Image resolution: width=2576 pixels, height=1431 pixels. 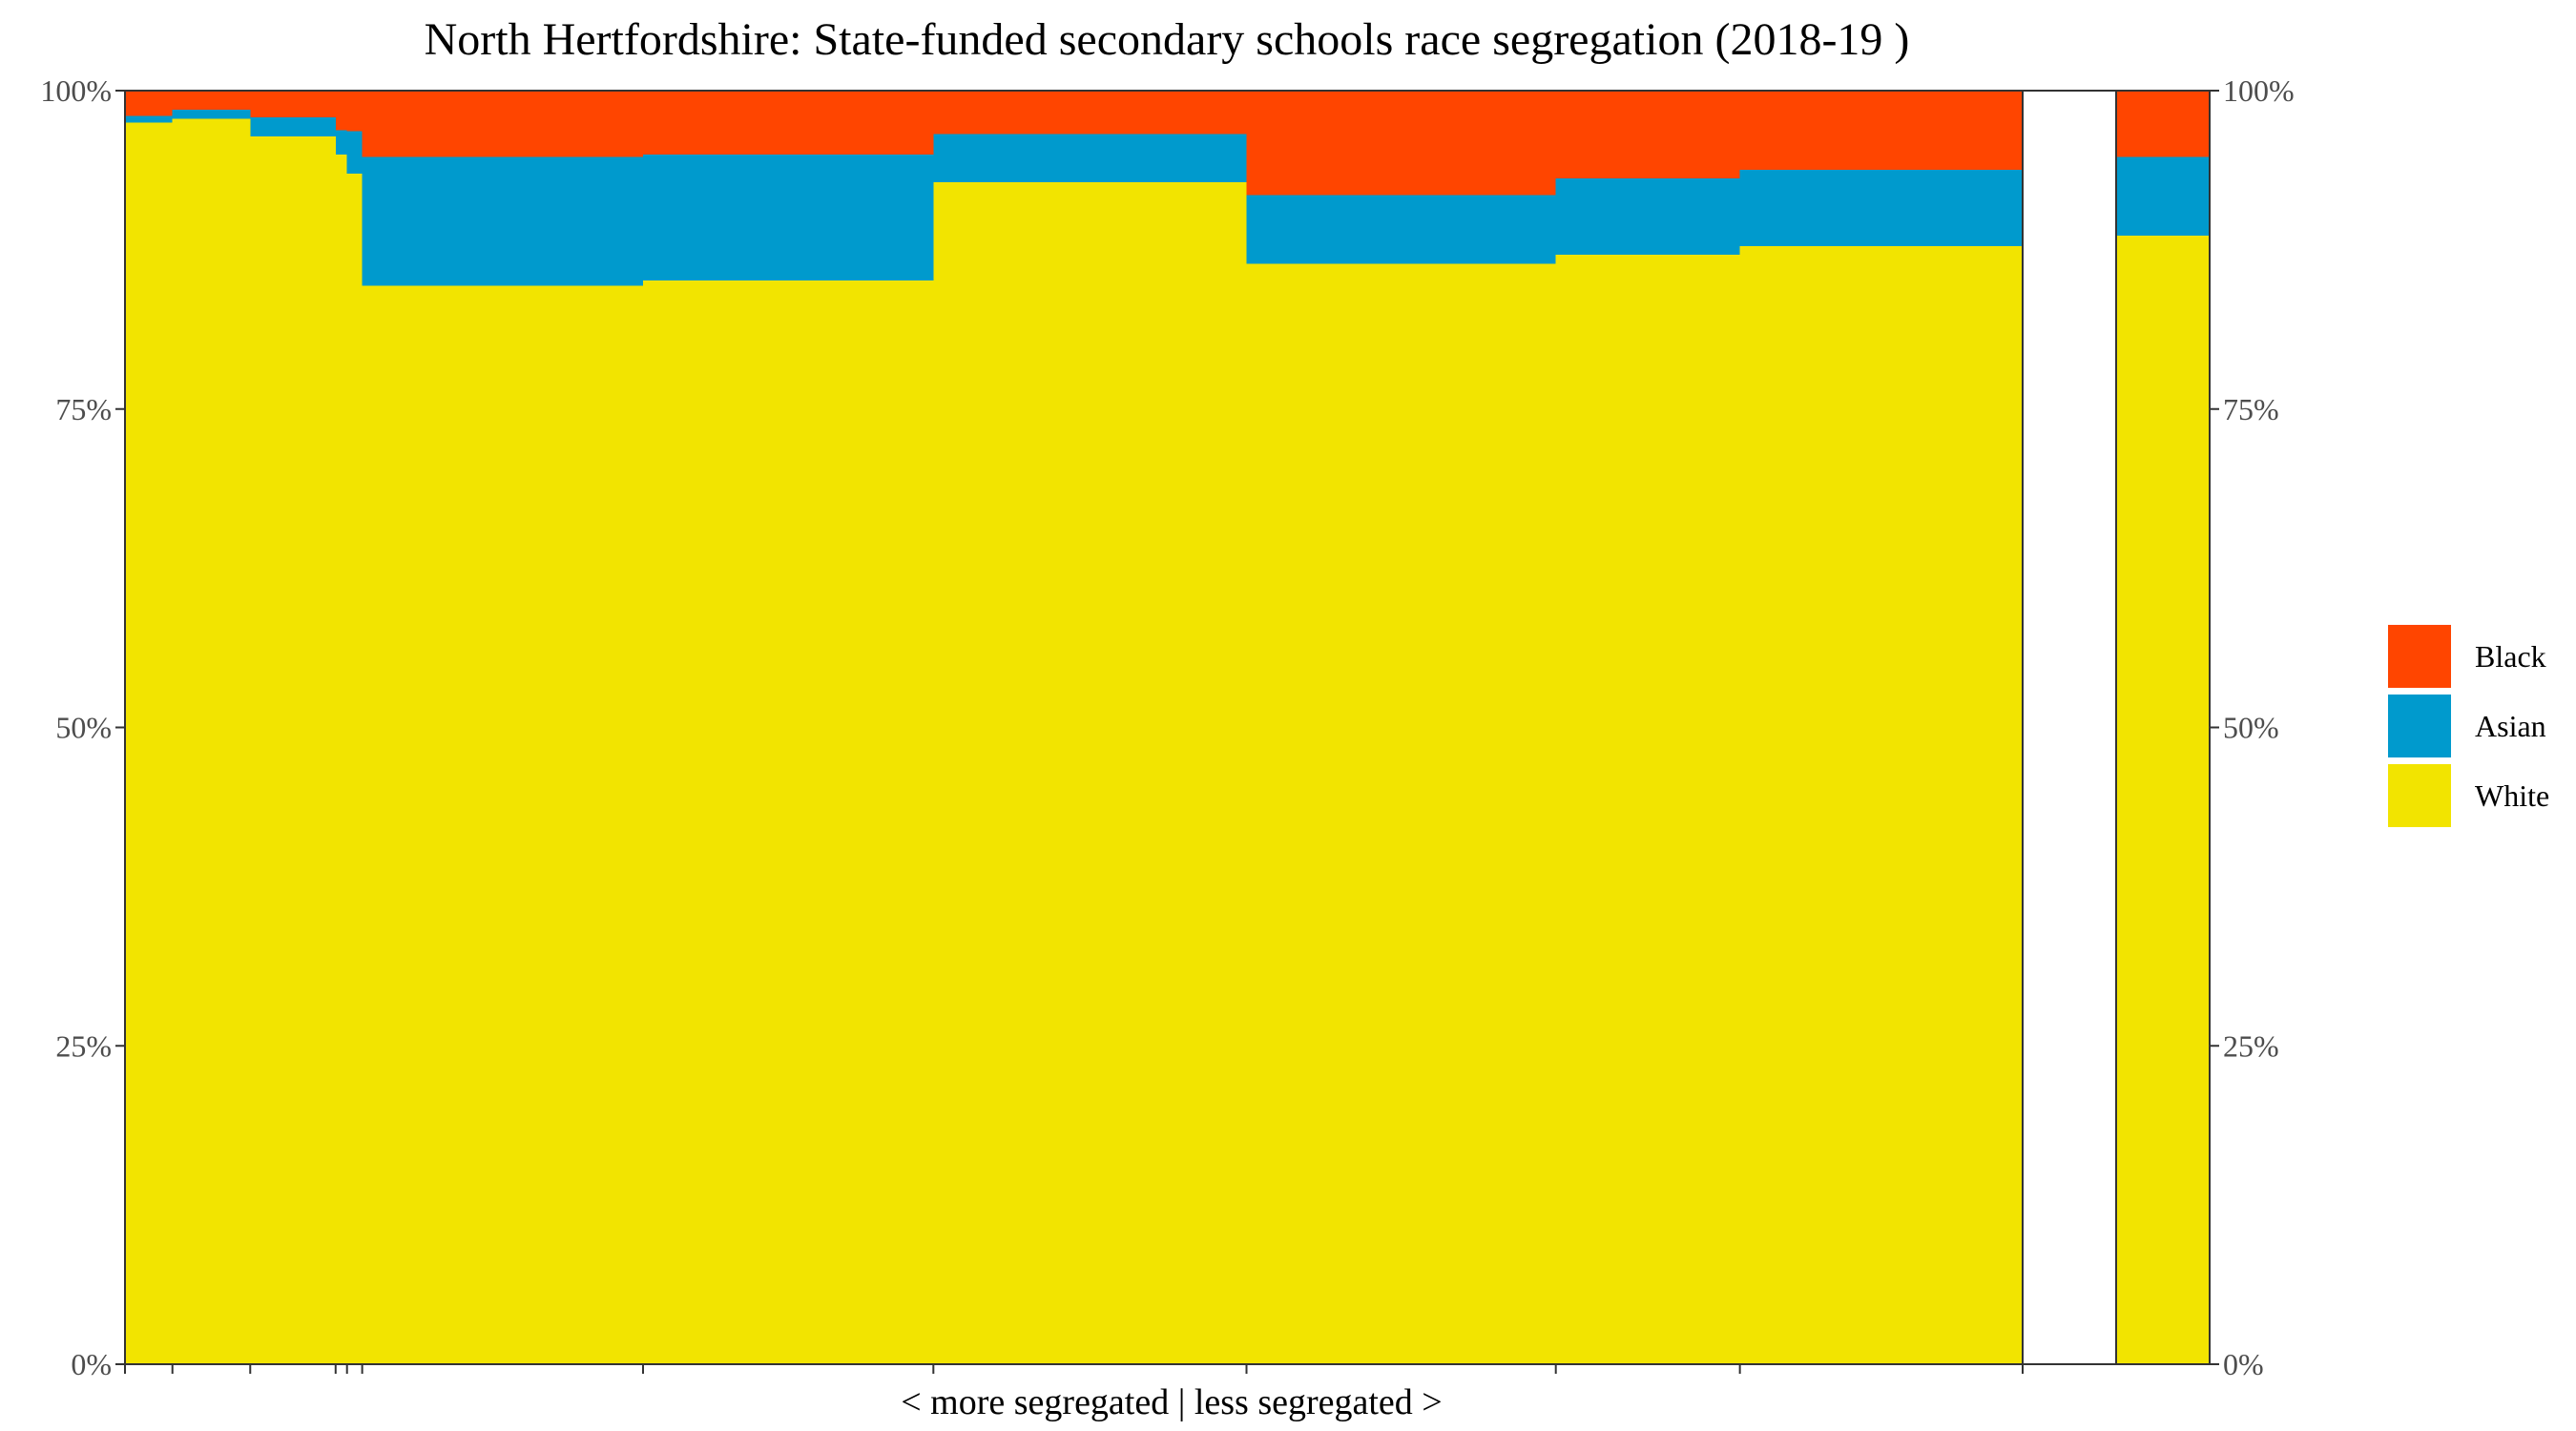 What do you see at coordinates (1090, 159) in the screenshot?
I see `school-8-asian-segment` at bounding box center [1090, 159].